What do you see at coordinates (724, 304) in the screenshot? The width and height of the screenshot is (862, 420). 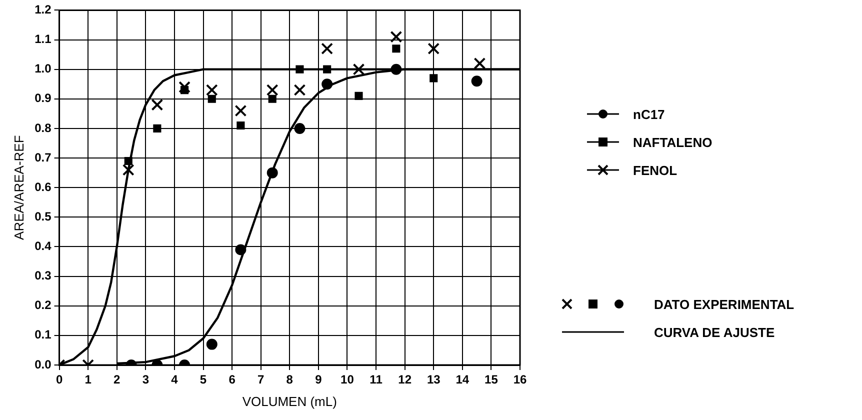 I see `text: DATO EXPERIMENTAL` at bounding box center [724, 304].